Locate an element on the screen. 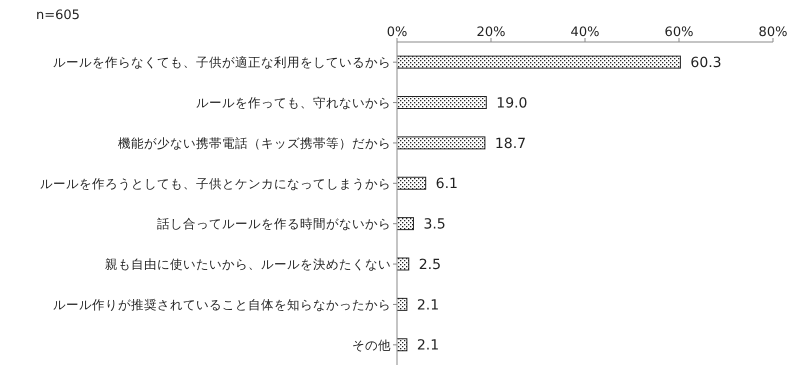 This screenshot has width=800, height=381. data-label: 18.7 is located at coordinates (510, 144).